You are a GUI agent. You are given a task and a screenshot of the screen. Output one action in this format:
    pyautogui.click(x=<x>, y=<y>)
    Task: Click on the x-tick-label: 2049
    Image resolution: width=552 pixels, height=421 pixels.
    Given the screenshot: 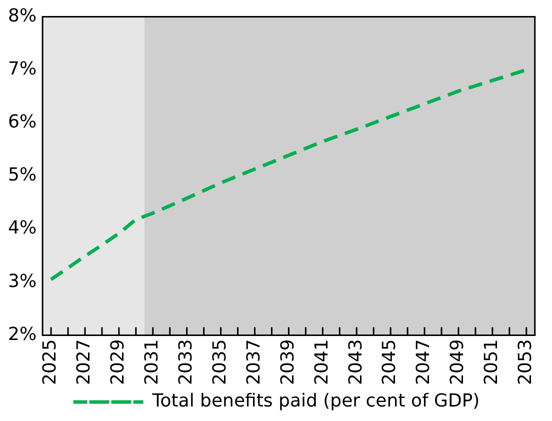 What is the action you would take?
    pyautogui.click(x=457, y=362)
    